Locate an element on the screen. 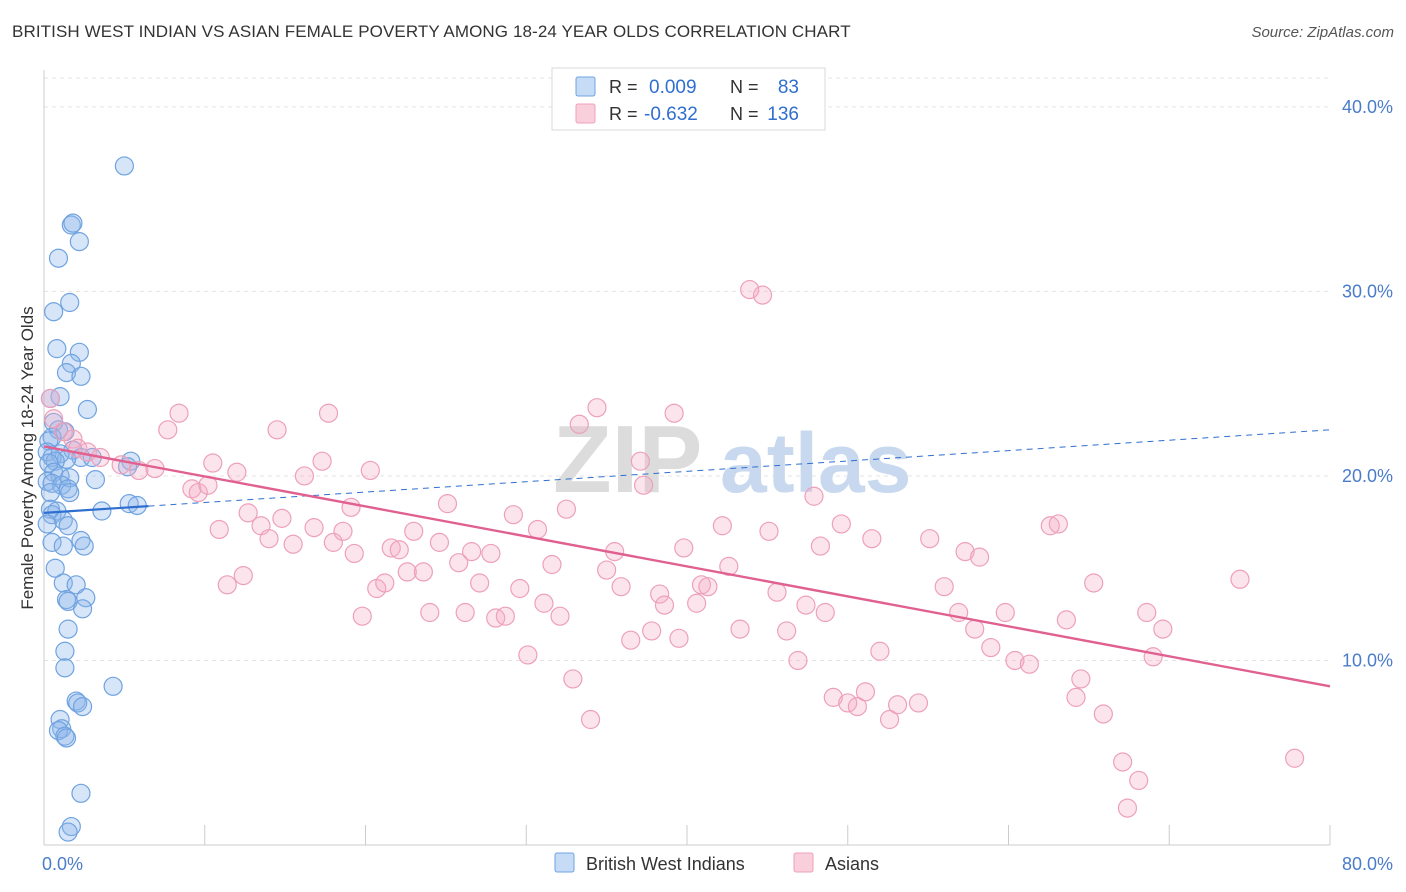 The image size is (1406, 892). legend: R = 0.009 N = 83 R = -0.632 N = 136 is located at coordinates (688, 99).